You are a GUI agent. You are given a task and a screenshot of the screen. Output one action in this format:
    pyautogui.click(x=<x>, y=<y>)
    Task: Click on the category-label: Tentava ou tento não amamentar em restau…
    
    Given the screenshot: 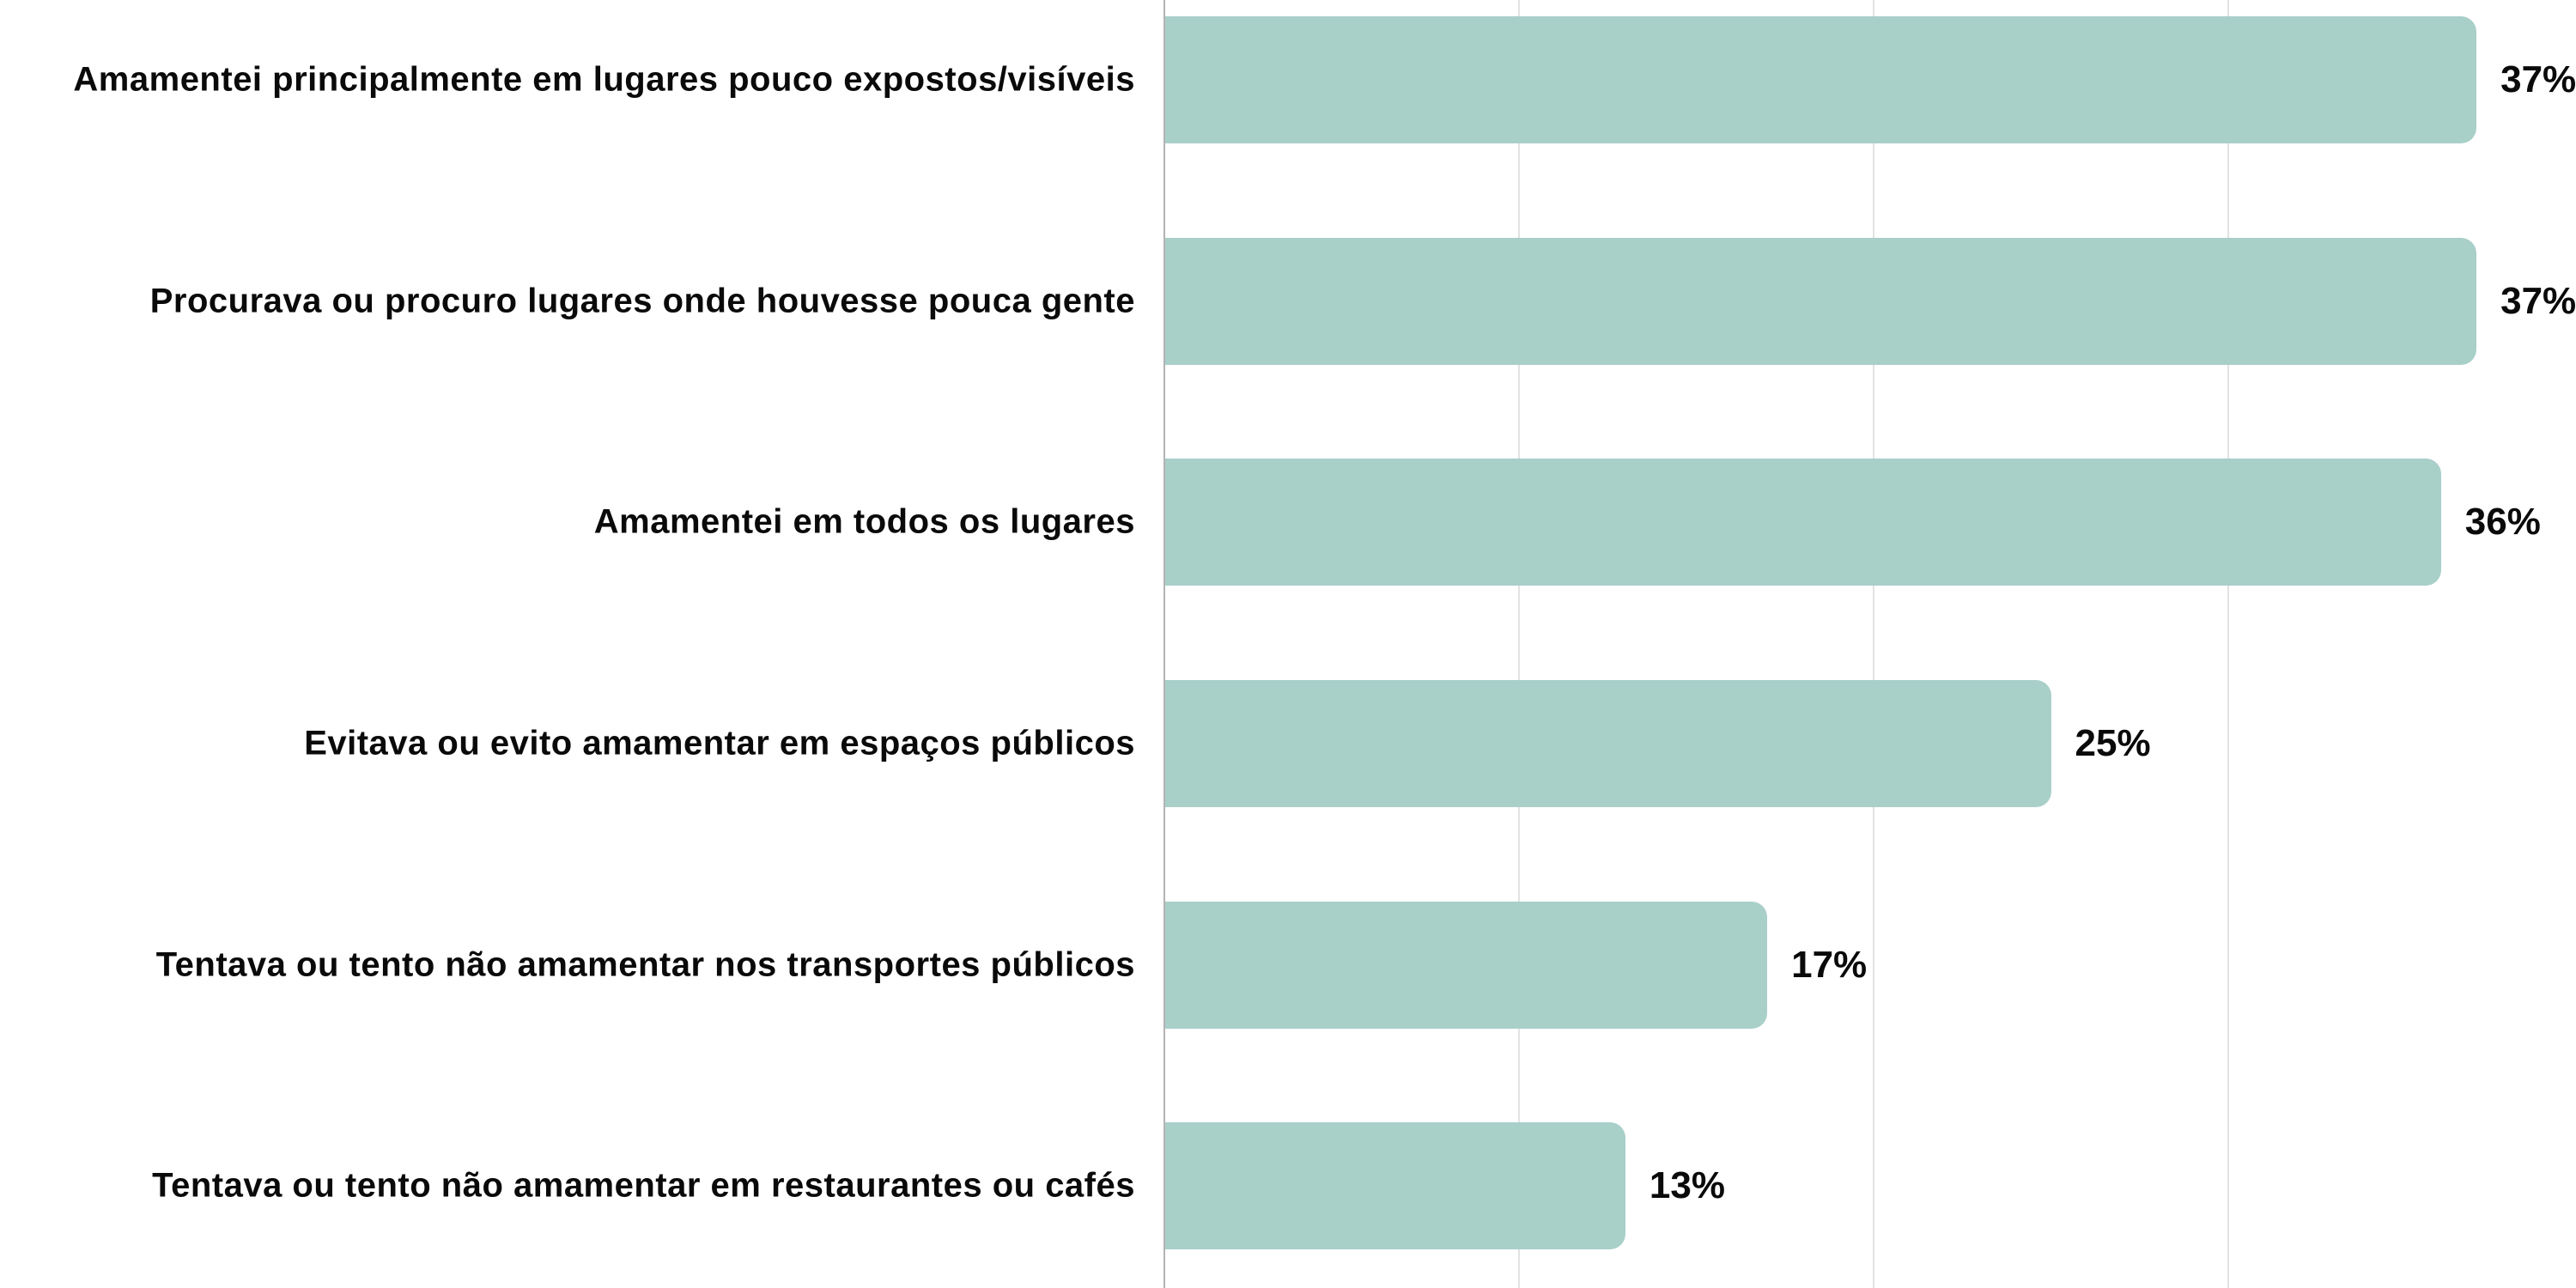 What is the action you would take?
    pyautogui.click(x=643, y=1185)
    